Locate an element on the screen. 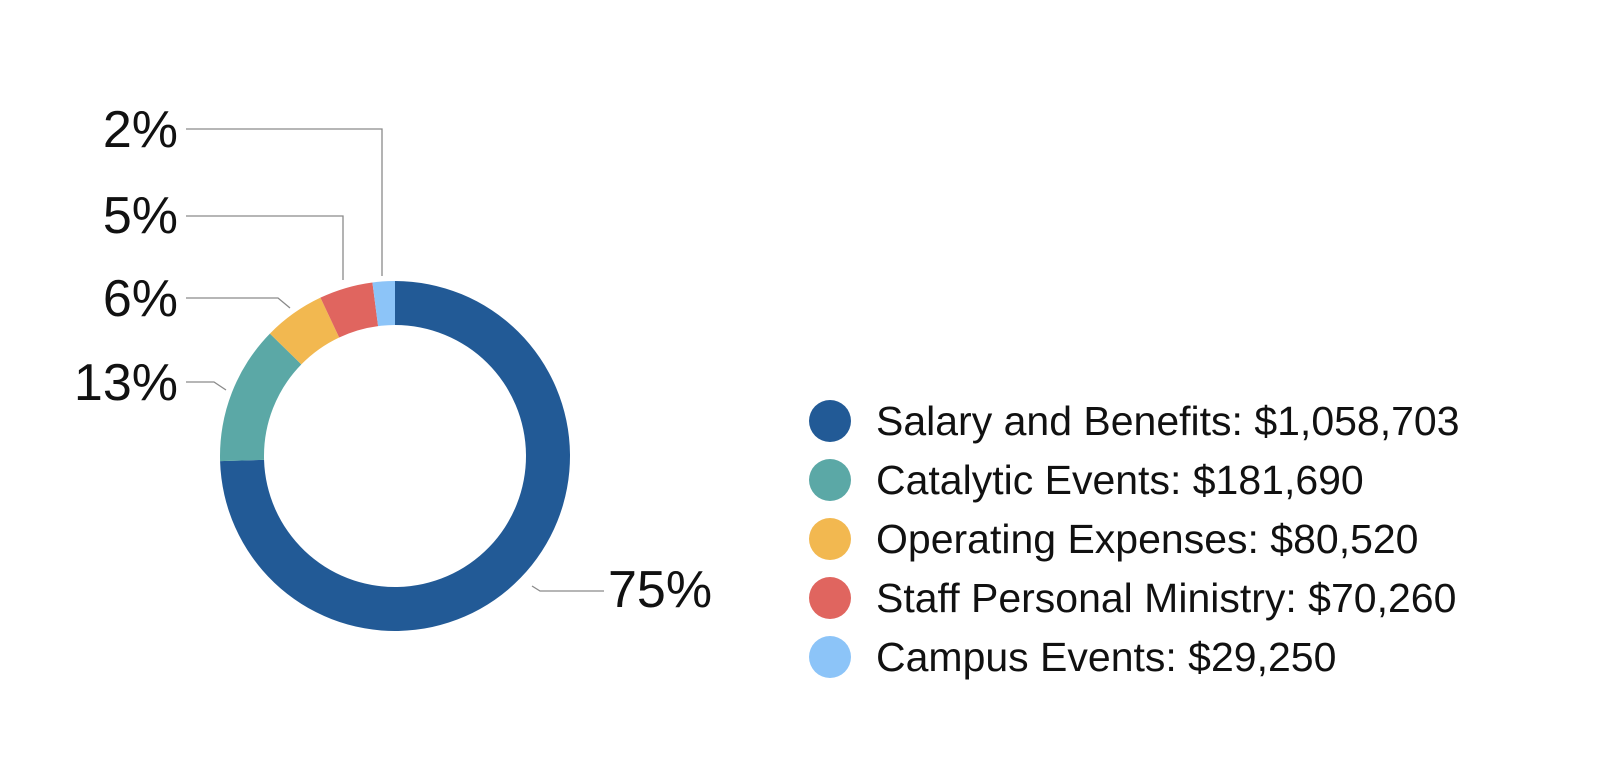 The height and width of the screenshot is (784, 1601). leader-line-operating-expenses is located at coordinates (238, 303).